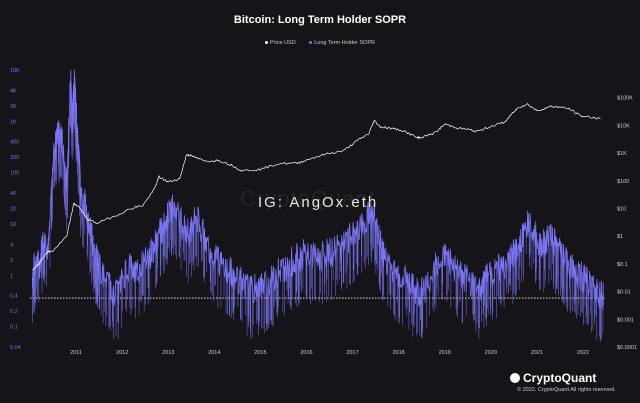 This screenshot has width=640, height=403. What do you see at coordinates (13, 194) in the screenshot?
I see `left-tick-label: 40` at bounding box center [13, 194].